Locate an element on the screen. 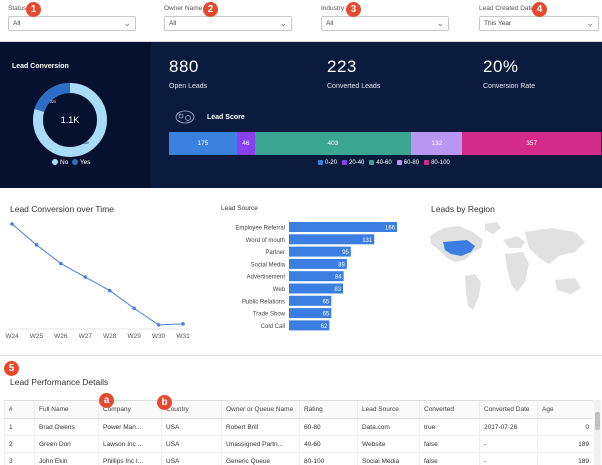 The image size is (602, 465). industry-filter: Industry All ⌄ is located at coordinates (385, 18).